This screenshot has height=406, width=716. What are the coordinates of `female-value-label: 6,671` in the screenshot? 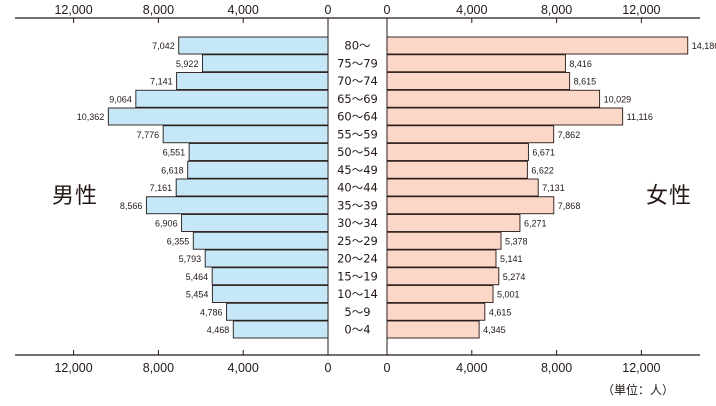 It's located at (543, 153).